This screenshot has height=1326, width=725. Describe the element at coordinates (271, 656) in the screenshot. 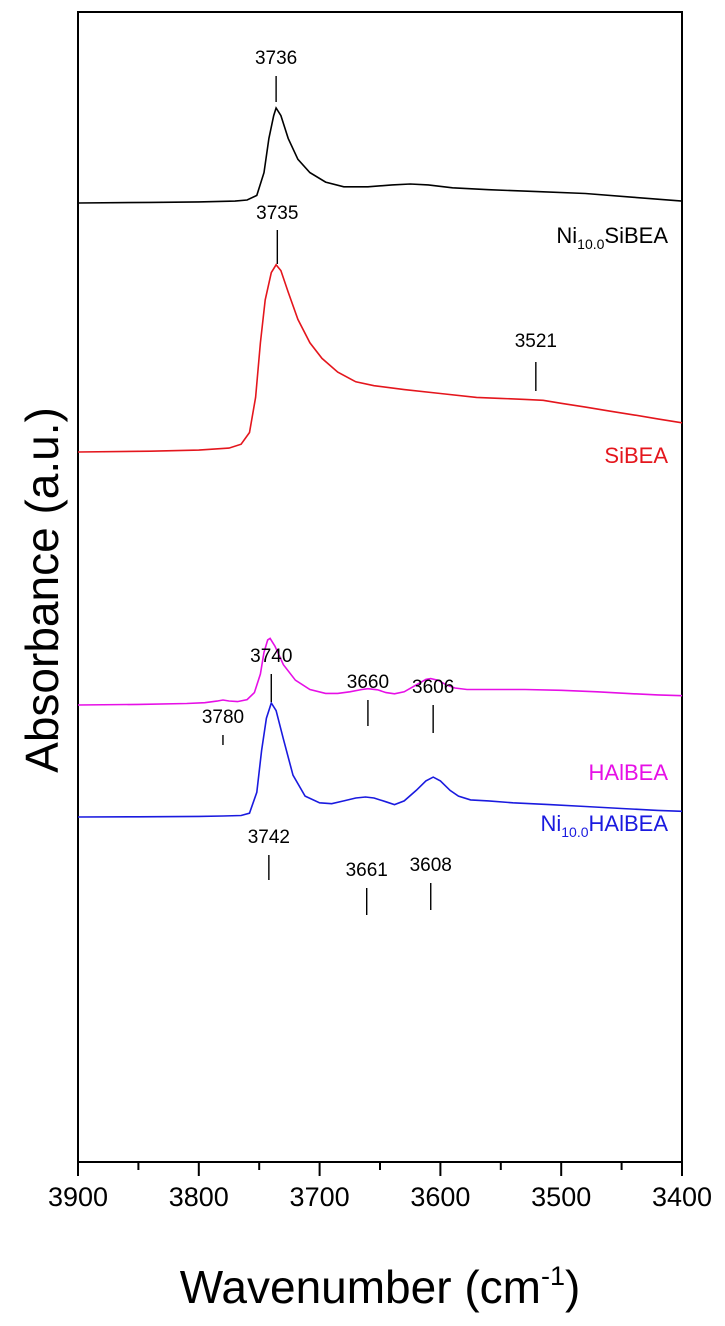

I see `peak-label: 3740` at that location.